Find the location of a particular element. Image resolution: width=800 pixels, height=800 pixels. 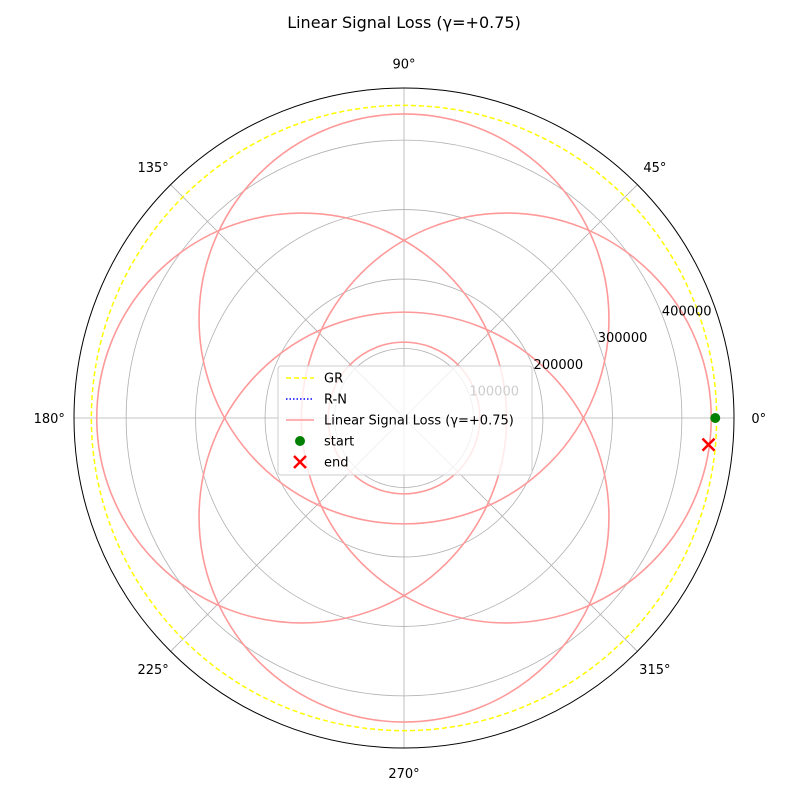

chart-title: Linear Signal Loss (γ=+0.75) is located at coordinates (404, 22).